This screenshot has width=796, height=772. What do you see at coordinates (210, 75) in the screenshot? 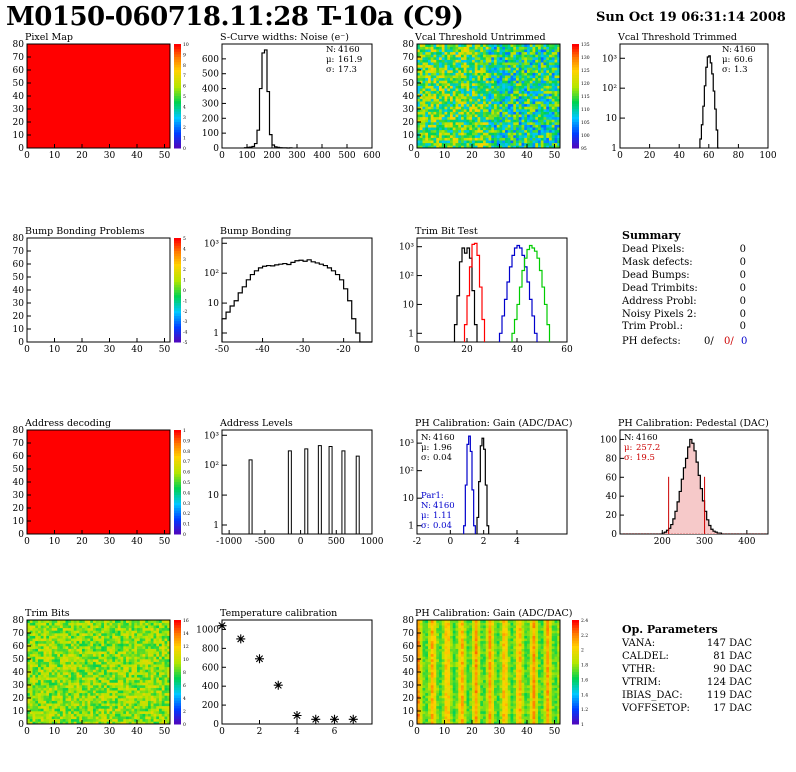
I see `y-tick-label: 500` at bounding box center [210, 75].